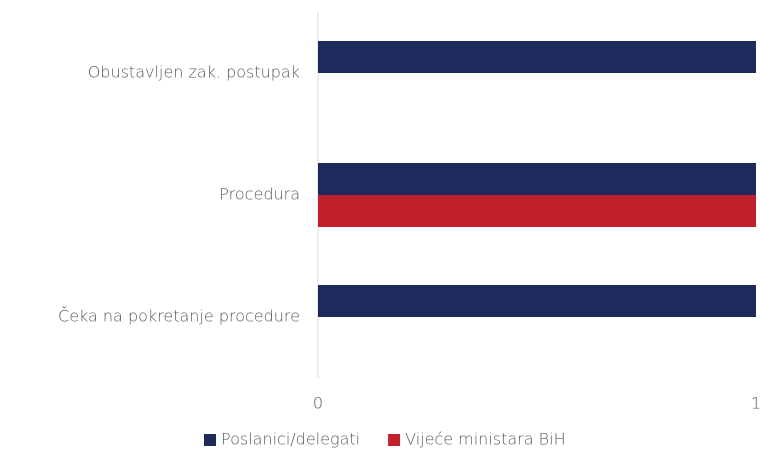  I want to click on x-tick-label: 1, so click(755, 403).